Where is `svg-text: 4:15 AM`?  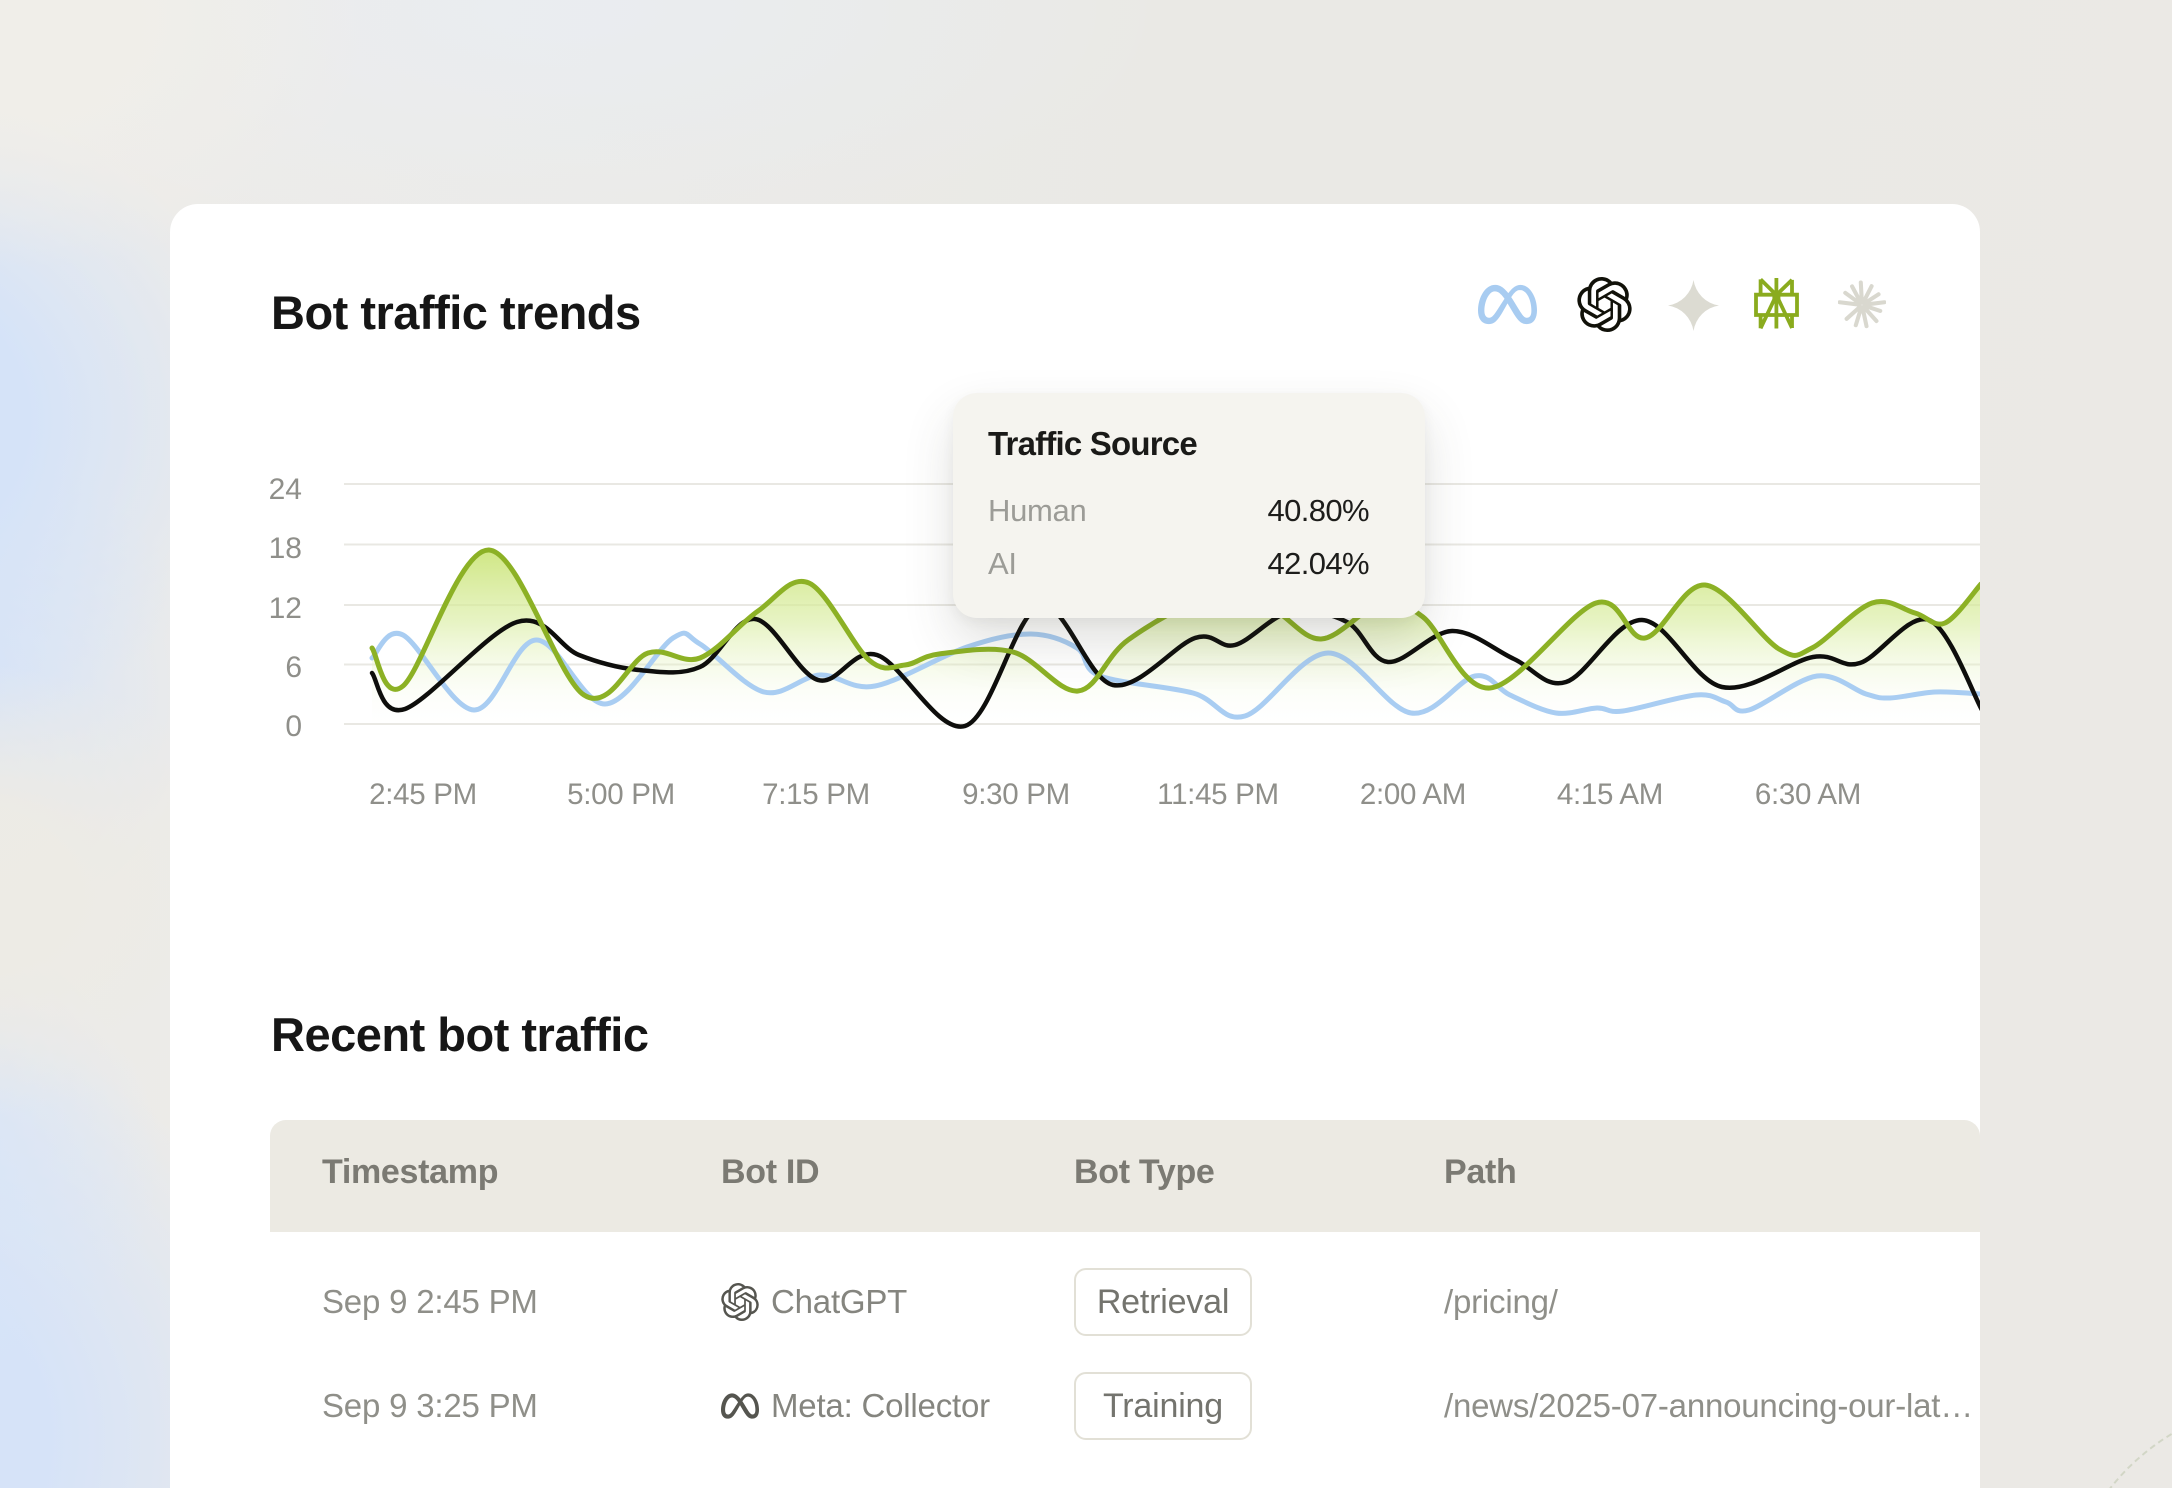 svg-text: 4:15 AM is located at coordinates (1610, 794).